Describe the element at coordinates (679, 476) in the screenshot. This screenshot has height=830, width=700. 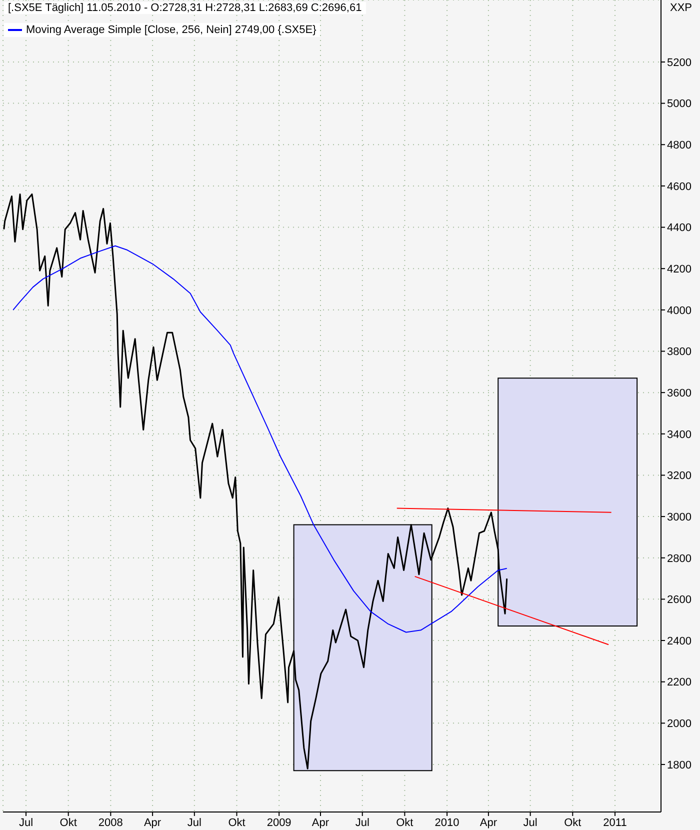
I see `y-tick-label: 3200` at that location.